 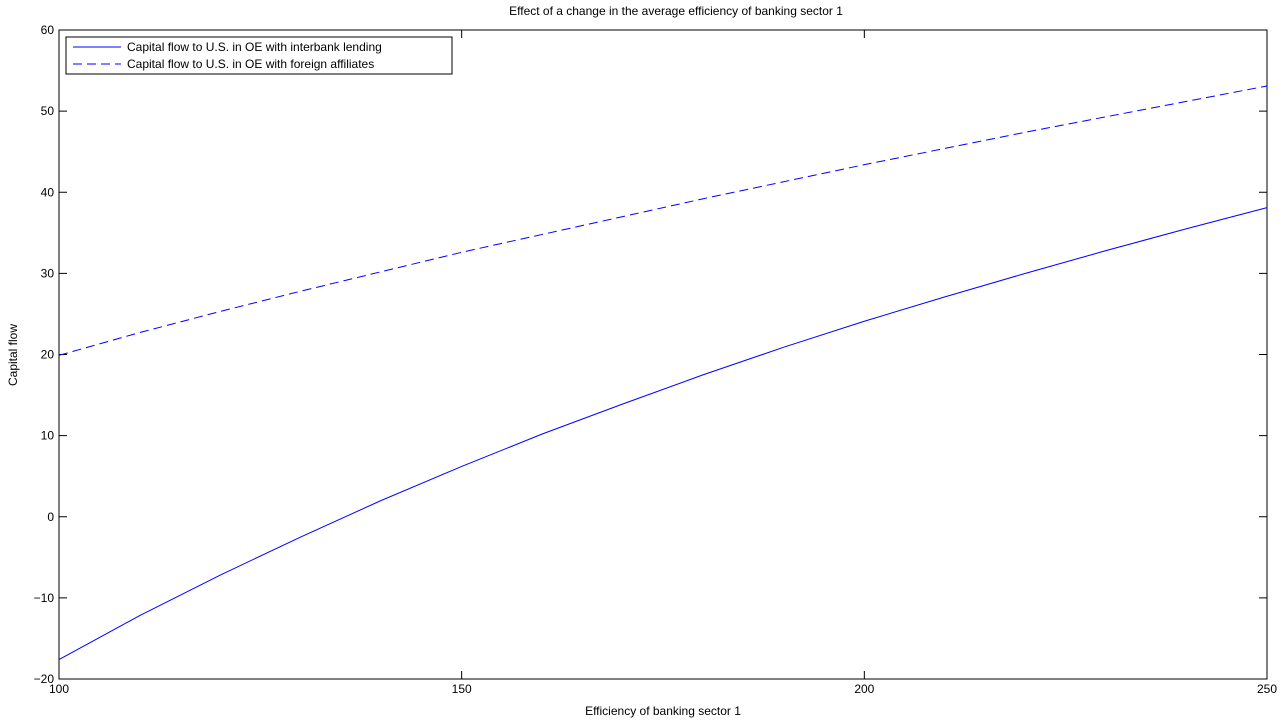 I want to click on x-tick-label: 200, so click(x=864, y=689).